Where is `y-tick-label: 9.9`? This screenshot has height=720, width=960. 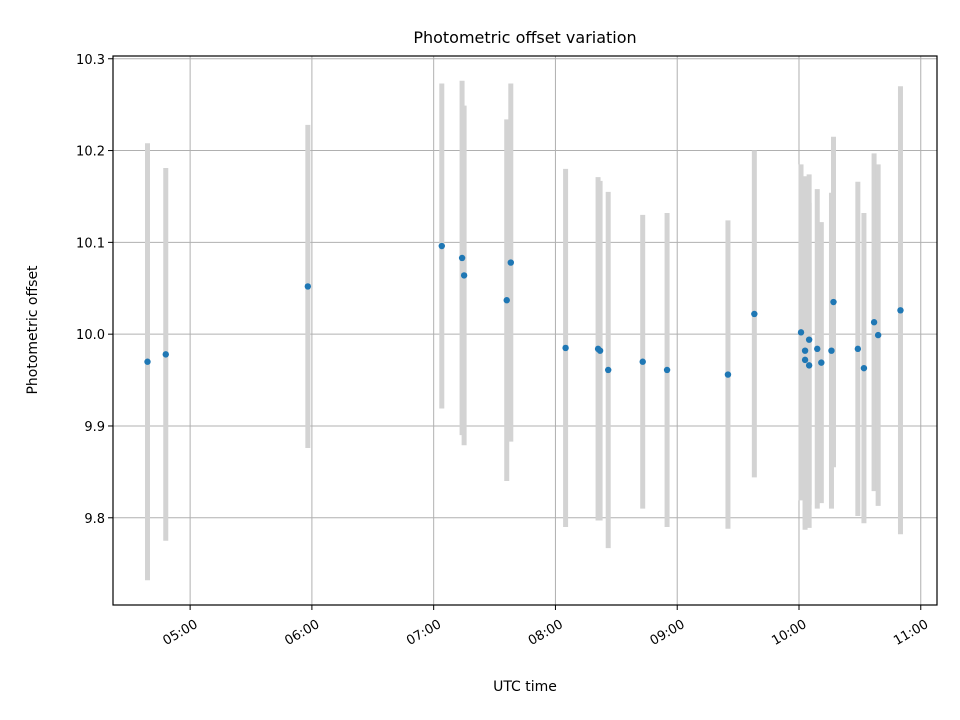 y-tick-label: 9.9 is located at coordinates (94, 427).